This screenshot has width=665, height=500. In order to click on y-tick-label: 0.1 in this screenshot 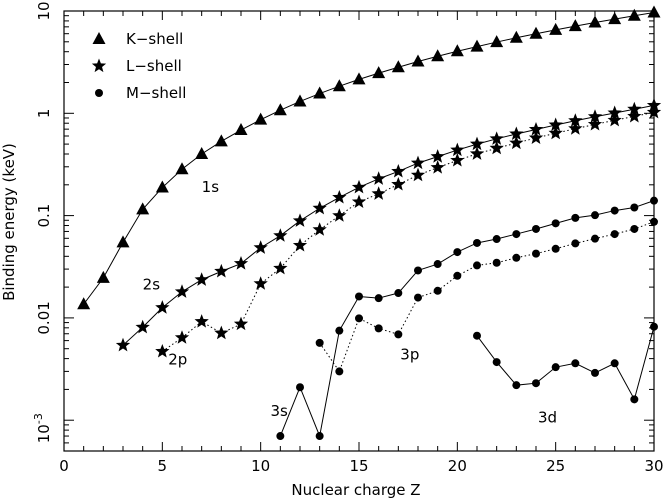, I will do `click(44, 216)`.